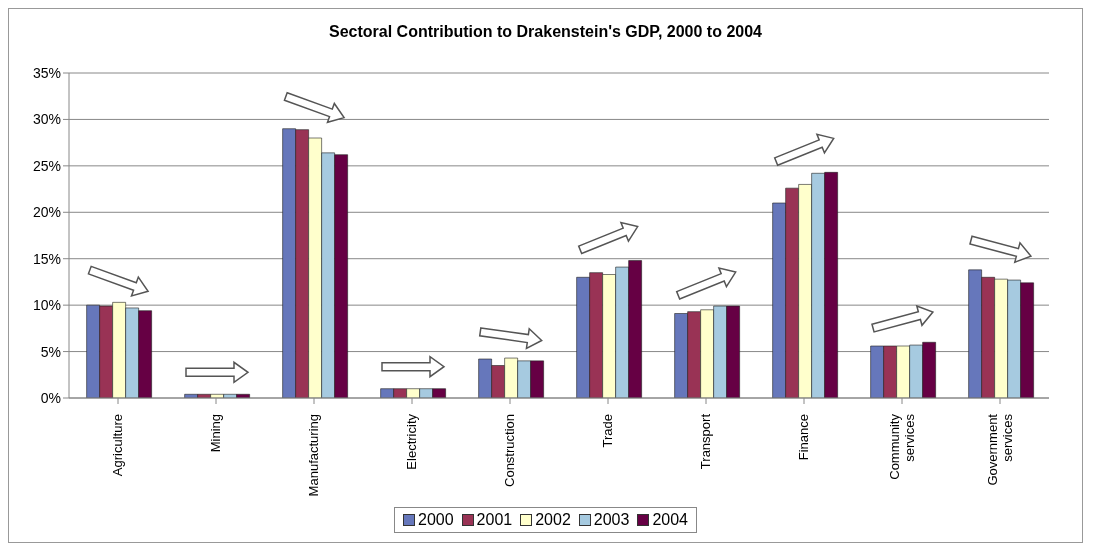 The height and width of the screenshot is (555, 1095). What do you see at coordinates (705, 441) in the screenshot?
I see `x-tick-label: Transport` at bounding box center [705, 441].